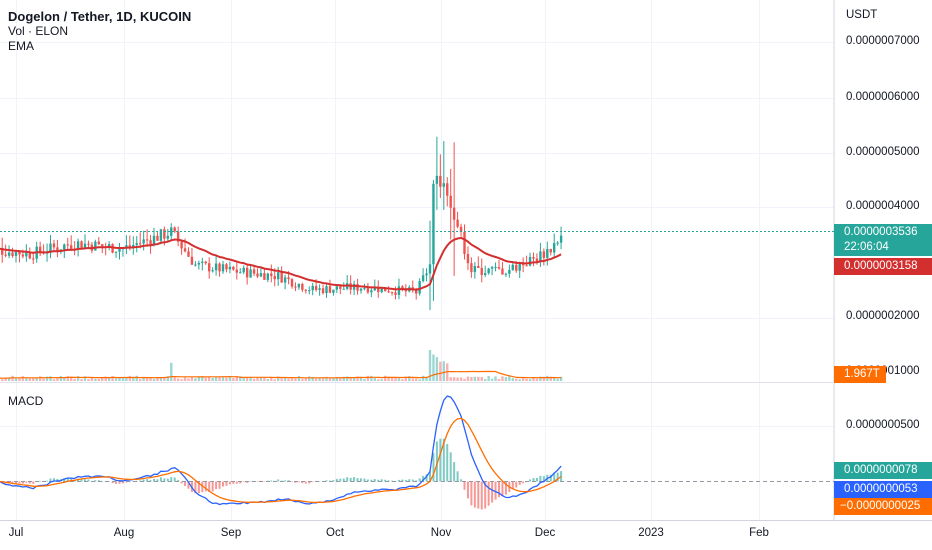 The image size is (932, 550). I want to click on volume-value-tag: 1.967T, so click(860, 374).